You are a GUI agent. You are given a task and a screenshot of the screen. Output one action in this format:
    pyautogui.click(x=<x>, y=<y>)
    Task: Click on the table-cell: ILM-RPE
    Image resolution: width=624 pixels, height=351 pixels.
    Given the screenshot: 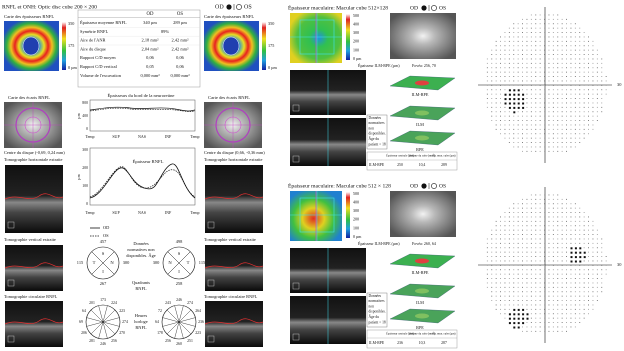 What is the action you would take?
    pyautogui.click(x=377, y=165)
    